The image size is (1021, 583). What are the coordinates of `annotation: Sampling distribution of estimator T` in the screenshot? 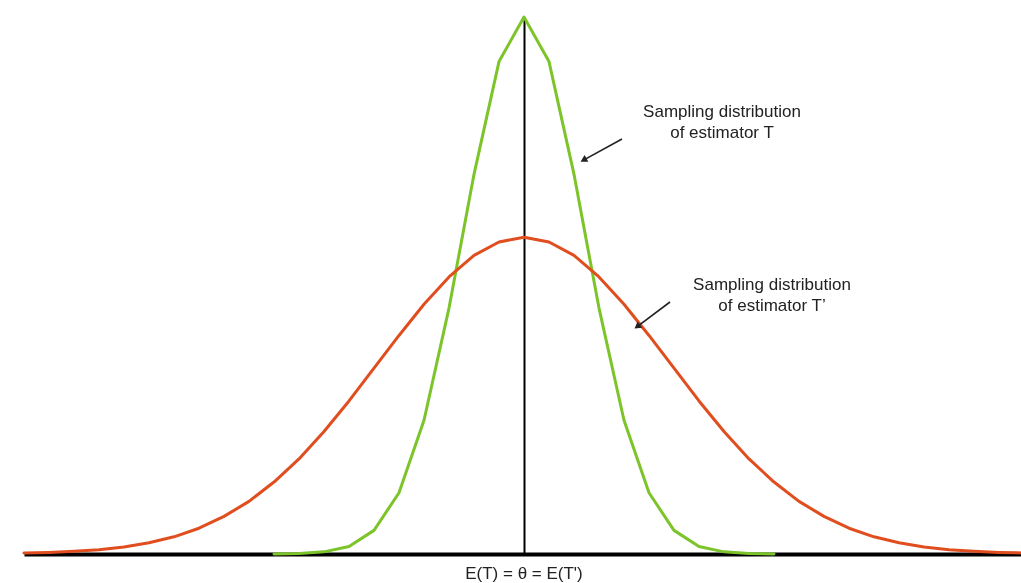 It's located at (722, 122).